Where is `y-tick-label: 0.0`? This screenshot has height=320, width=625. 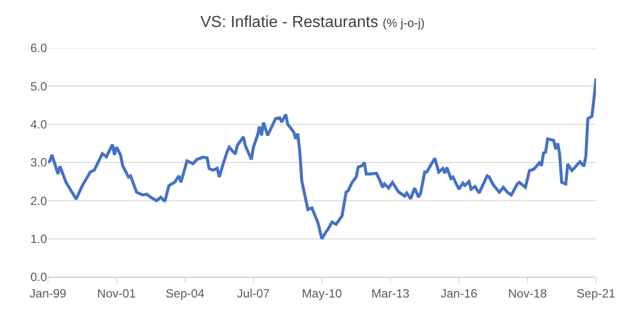
y-tick-label: 0.0 is located at coordinates (39, 277).